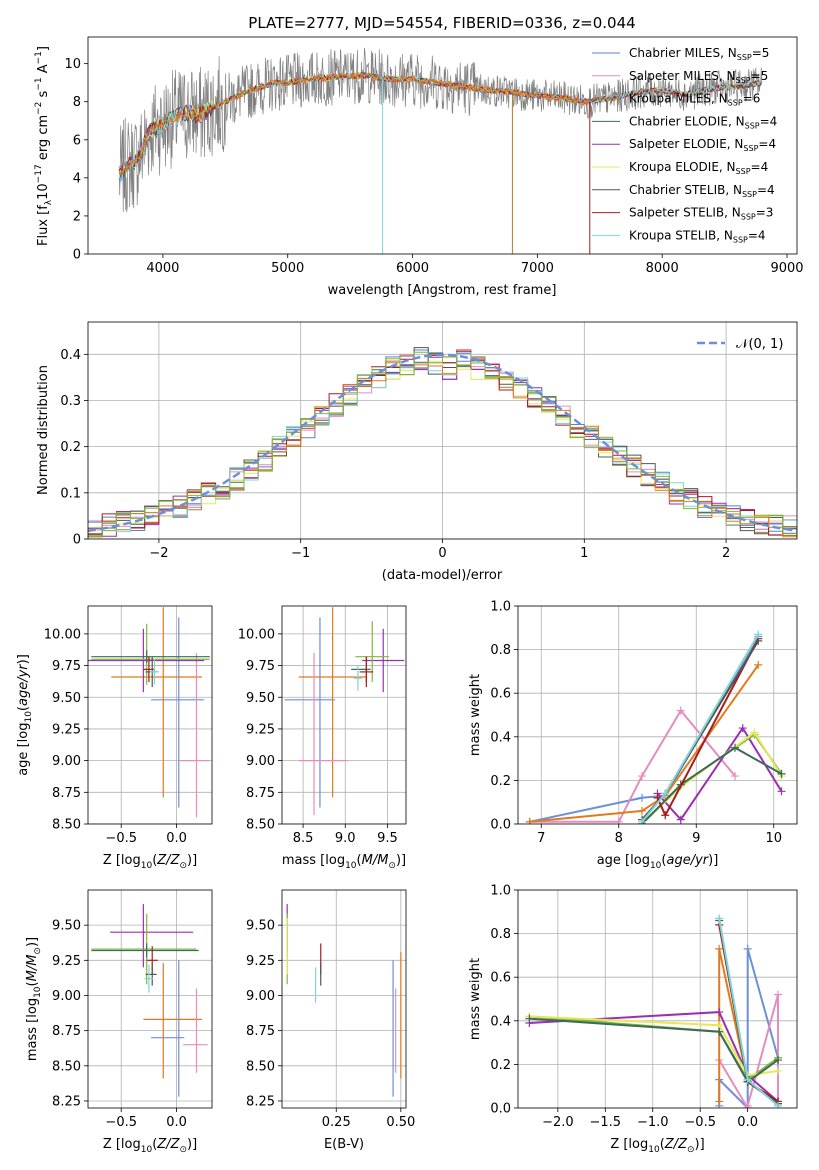 The width and height of the screenshot is (819, 1170). Describe the element at coordinates (168, 860) in the screenshot. I see `x-axis-label-part: Z/Z` at that location.